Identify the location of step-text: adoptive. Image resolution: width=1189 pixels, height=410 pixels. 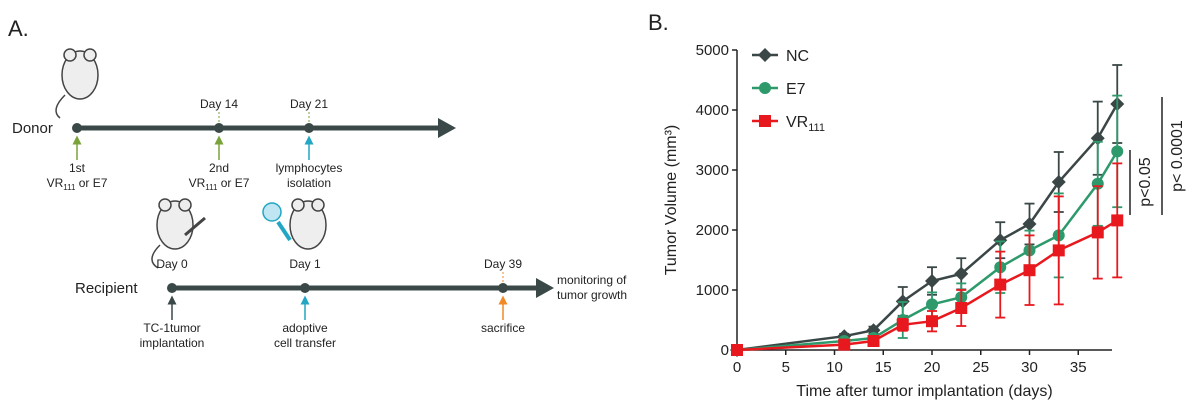
(305, 328).